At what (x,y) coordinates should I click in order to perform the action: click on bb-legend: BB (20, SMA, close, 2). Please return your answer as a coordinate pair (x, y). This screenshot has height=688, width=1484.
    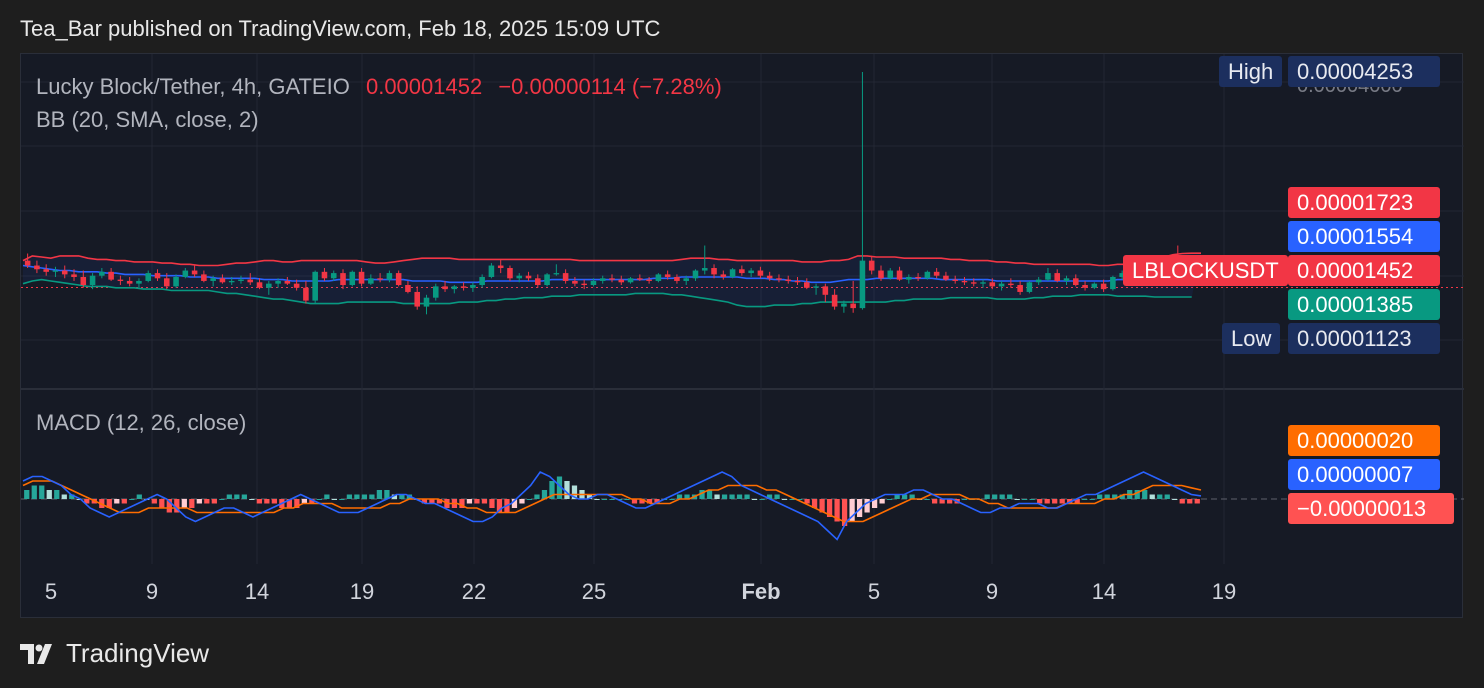
    Looking at the image, I should click on (147, 119).